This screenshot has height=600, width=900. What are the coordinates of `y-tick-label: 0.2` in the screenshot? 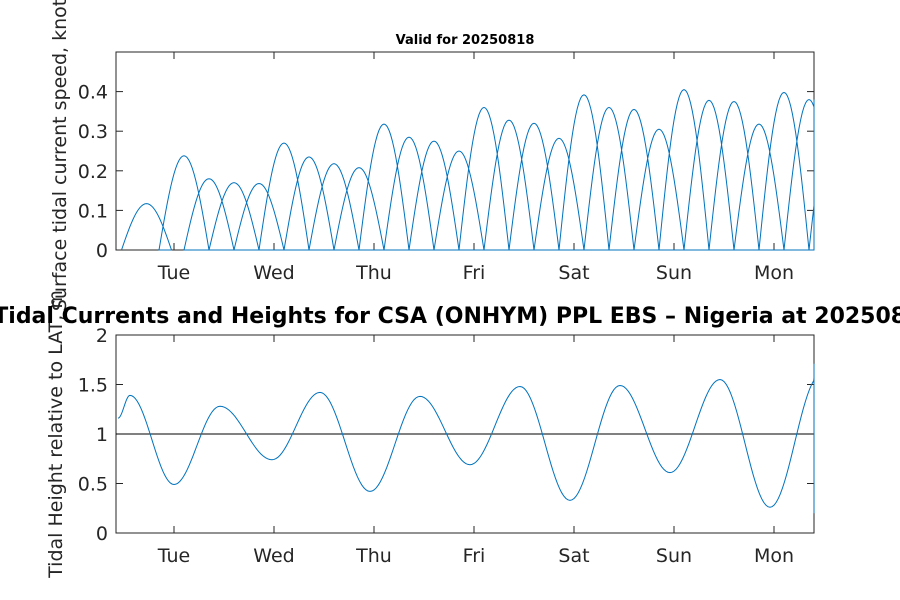 It's located at (93, 172).